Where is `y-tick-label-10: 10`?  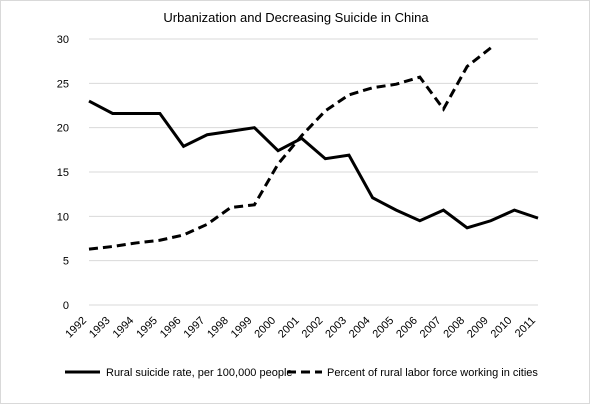
y-tick-label-10: 10 is located at coordinates (63, 217).